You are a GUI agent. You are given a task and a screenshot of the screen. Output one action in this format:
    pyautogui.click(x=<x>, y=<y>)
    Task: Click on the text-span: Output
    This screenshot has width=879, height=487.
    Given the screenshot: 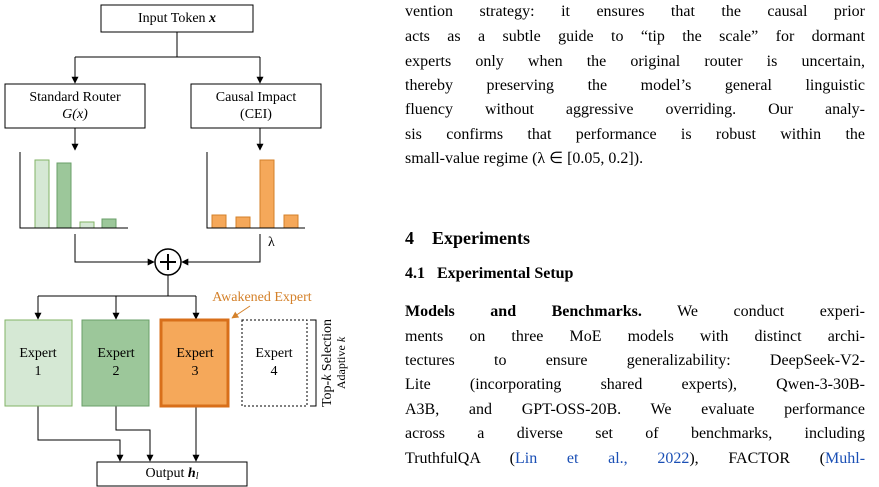 What is the action you would take?
    pyautogui.click(x=165, y=473)
    